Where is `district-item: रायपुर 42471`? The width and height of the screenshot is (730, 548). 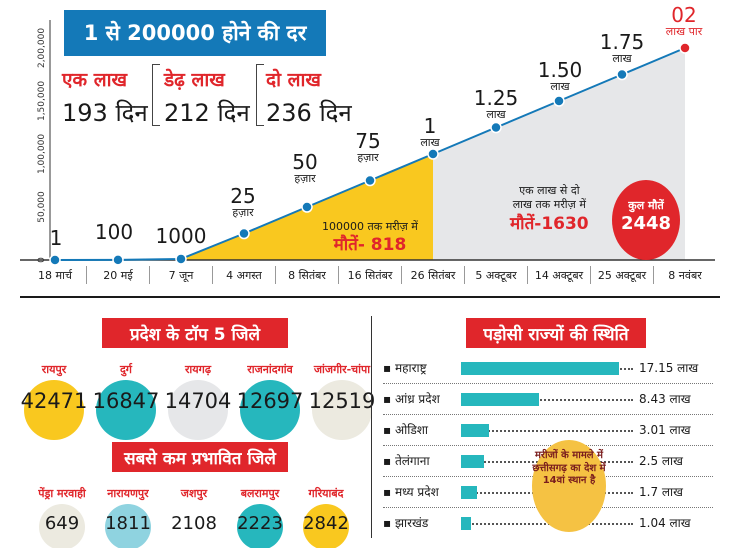 district-item: रायपुर 42471 is located at coordinates (54, 401).